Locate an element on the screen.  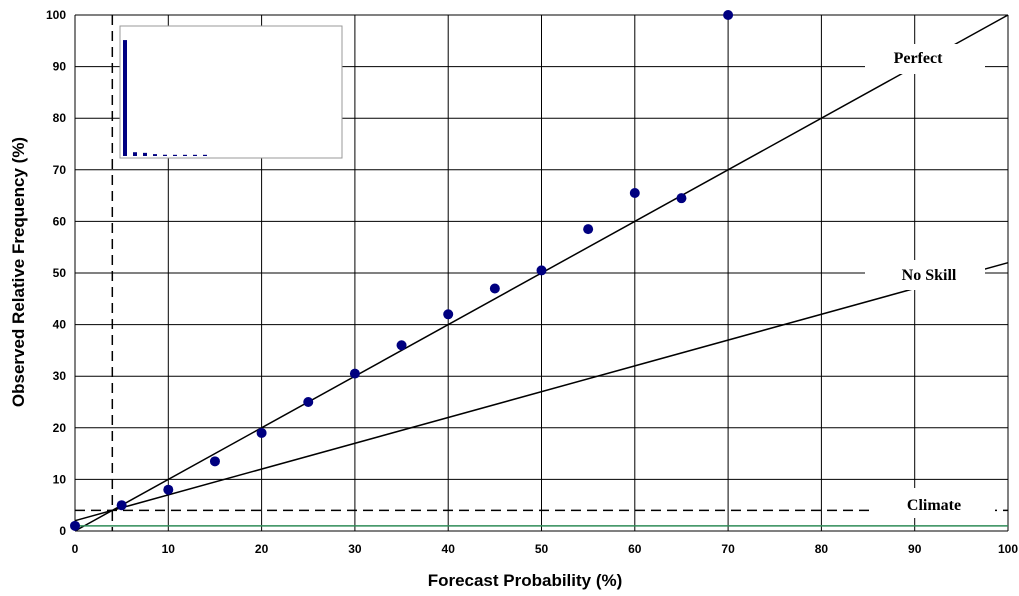
x-tick-label-3: 30 is located at coordinates (355, 549).